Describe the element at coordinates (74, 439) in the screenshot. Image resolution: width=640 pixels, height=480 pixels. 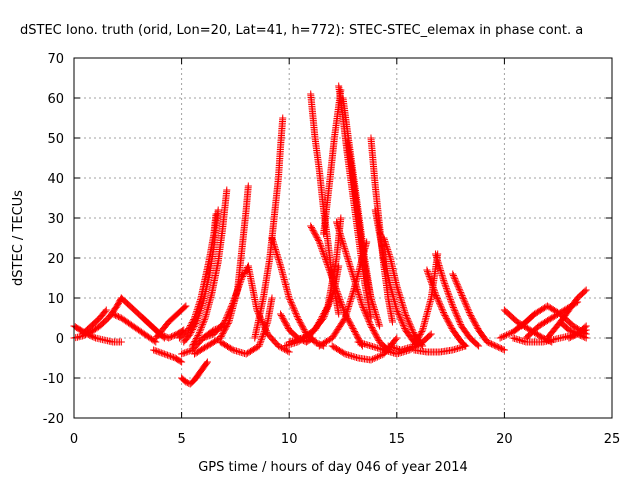
I see `x-tick-label: 0` at that location.